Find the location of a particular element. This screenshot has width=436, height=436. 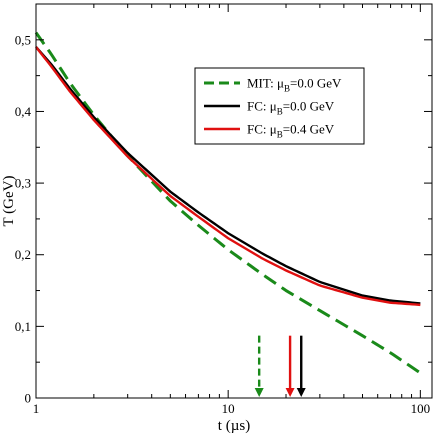

legend-label-2: FC: μB=0.4 GeV is located at coordinates (291, 131).